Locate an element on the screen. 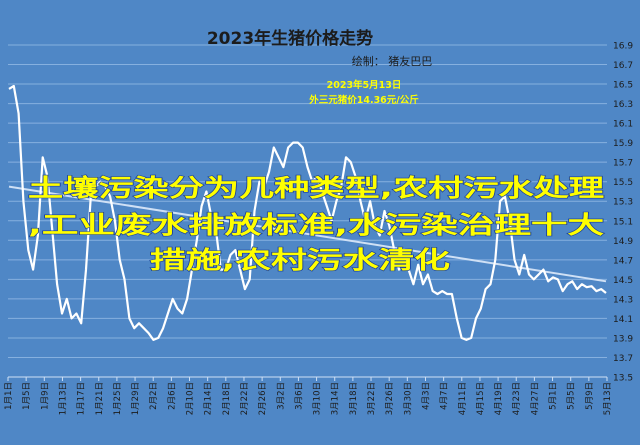  x-tick-label: 4月27日 is located at coordinates (535, 398).